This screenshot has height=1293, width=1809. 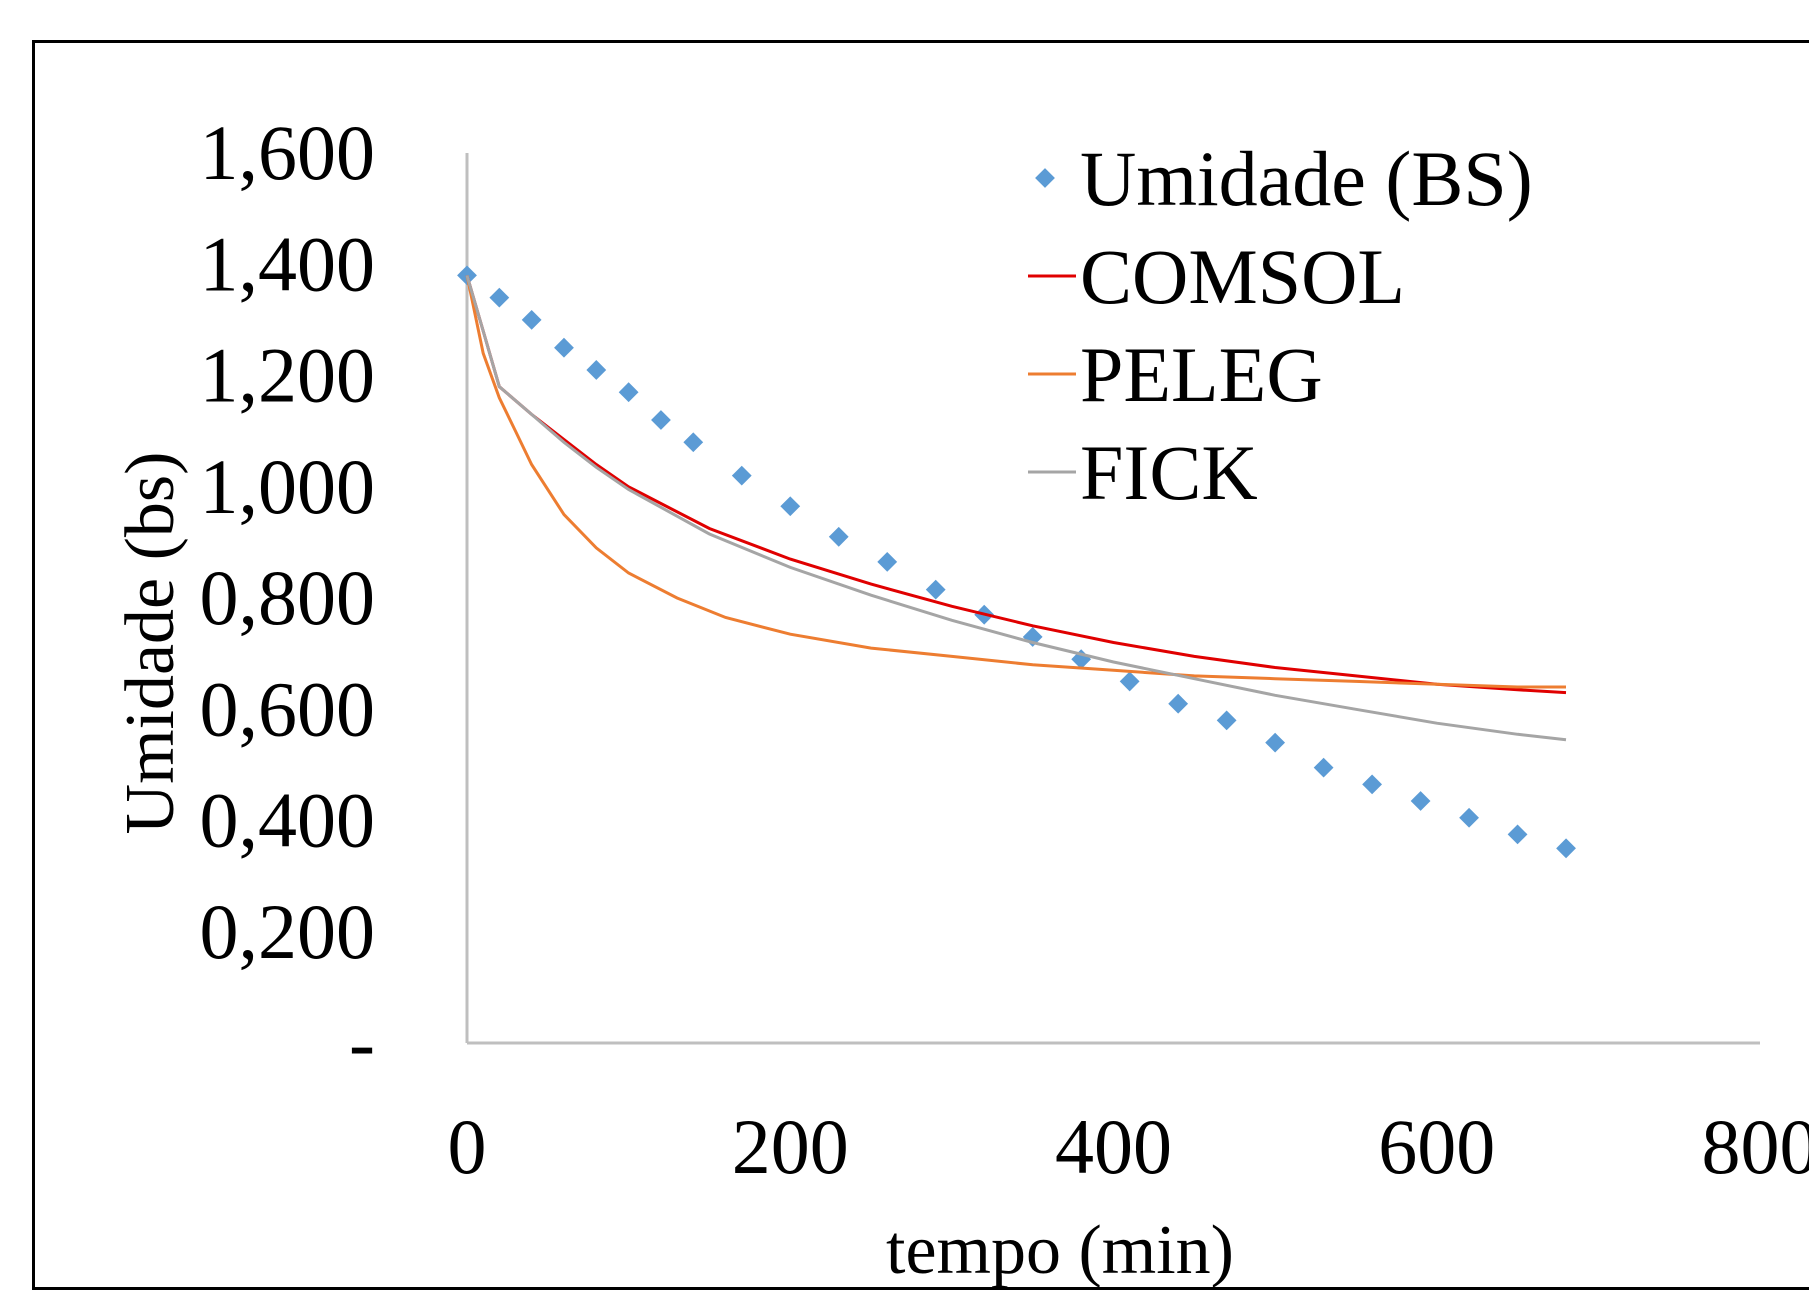 I want to click on x-tick-label: 600, so click(x=1436, y=1146).